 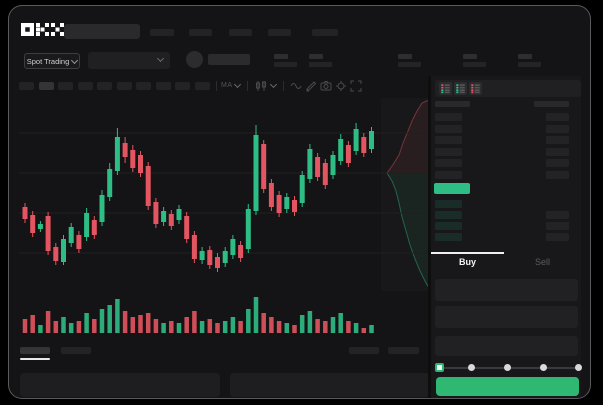 What do you see at coordinates (261, 86) in the screenshot?
I see `candle-style-icon` at bounding box center [261, 86].